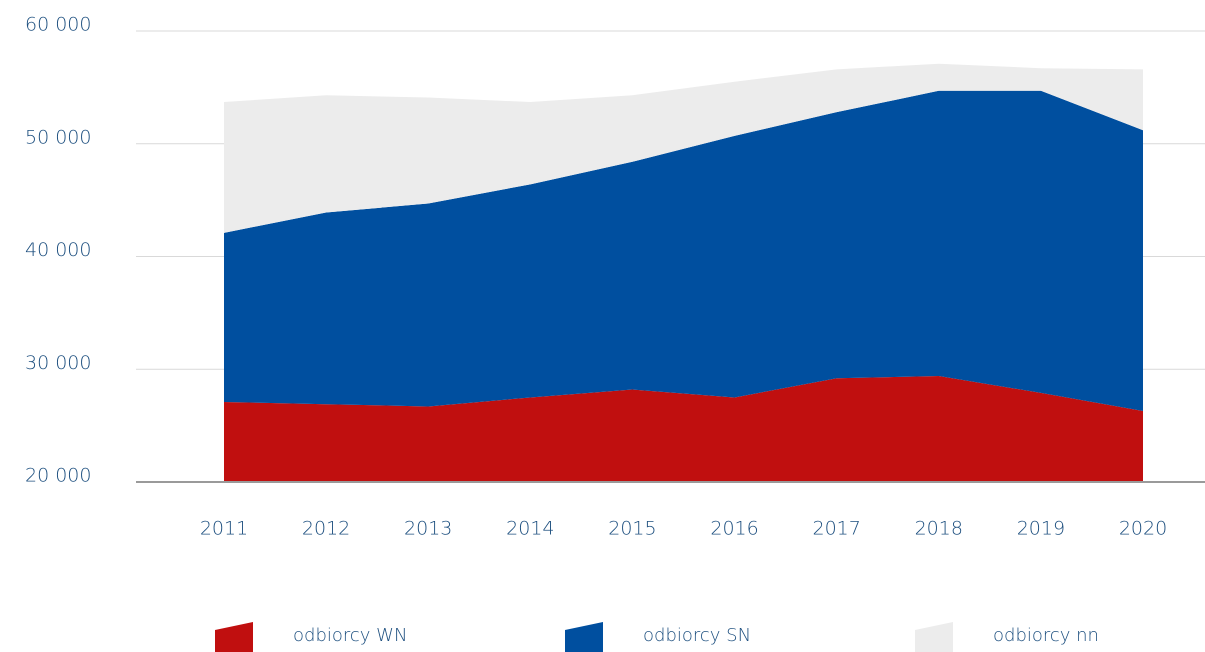 The width and height of the screenshot is (1205, 652). What do you see at coordinates (697, 635) in the screenshot?
I see `legend-label: odbiorcy SN` at bounding box center [697, 635].